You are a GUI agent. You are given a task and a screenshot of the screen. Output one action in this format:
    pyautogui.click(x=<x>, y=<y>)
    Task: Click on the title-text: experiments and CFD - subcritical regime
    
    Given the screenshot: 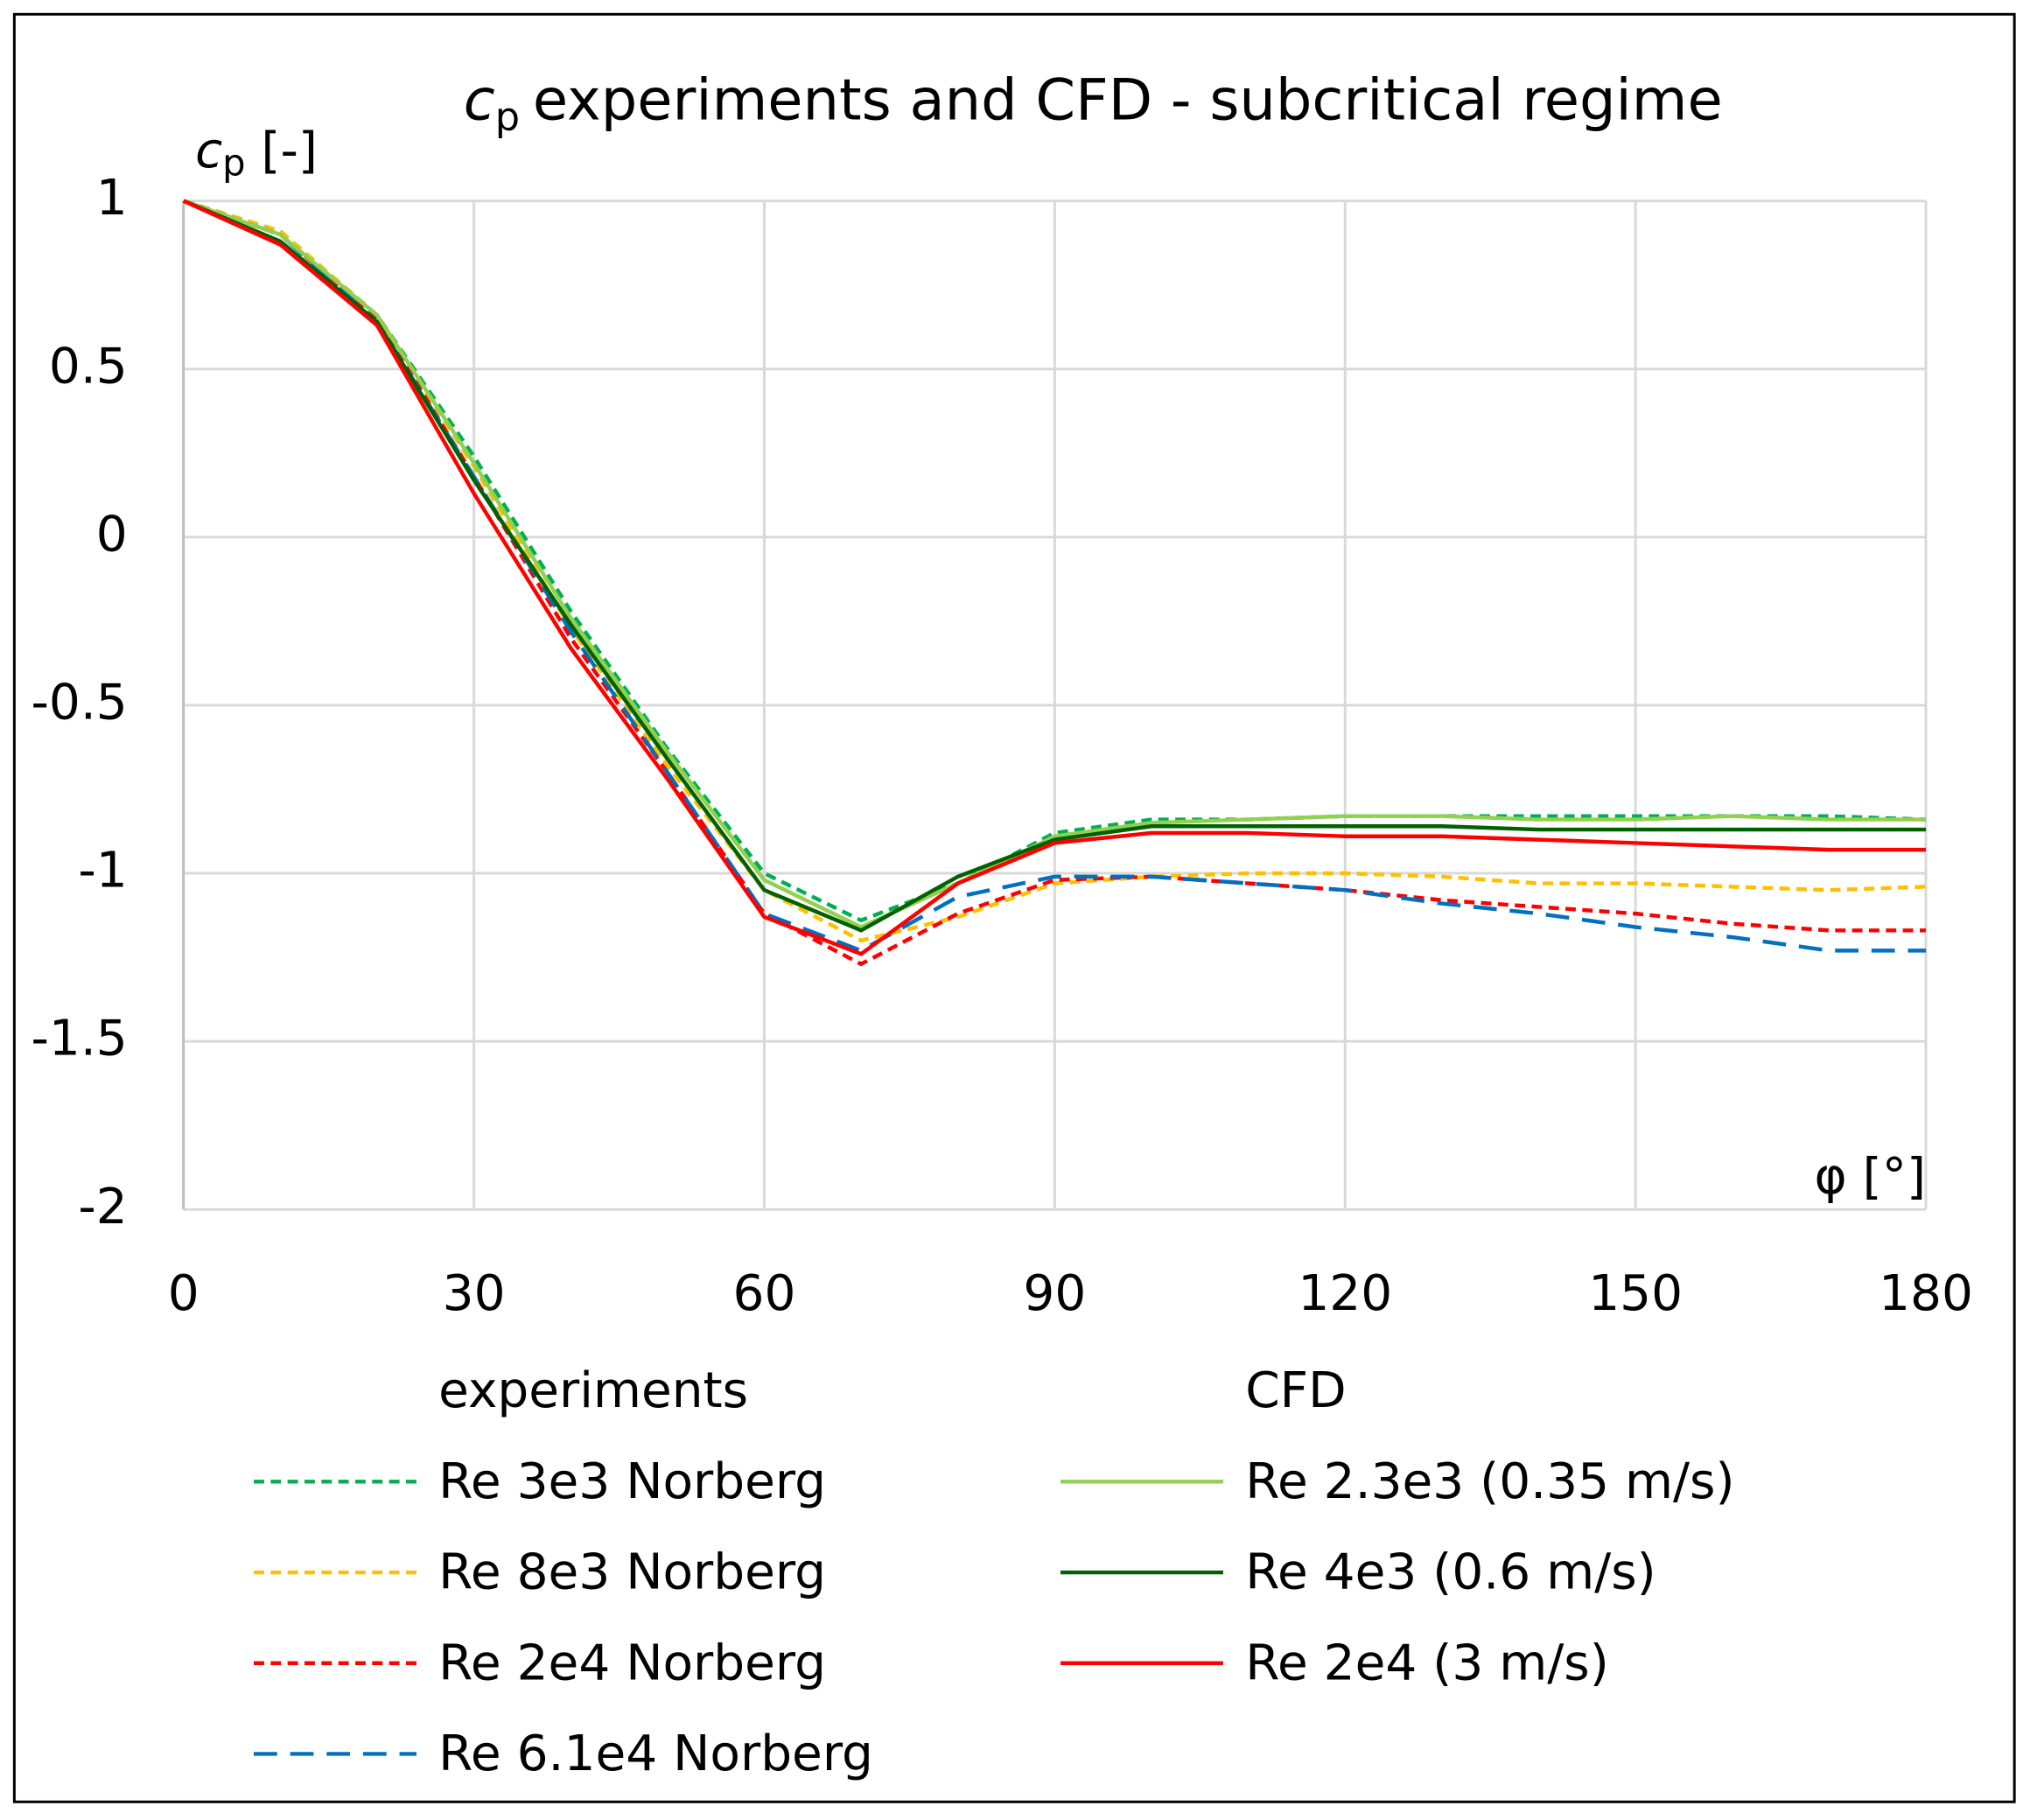 What is the action you would take?
    pyautogui.click(x=1128, y=100)
    